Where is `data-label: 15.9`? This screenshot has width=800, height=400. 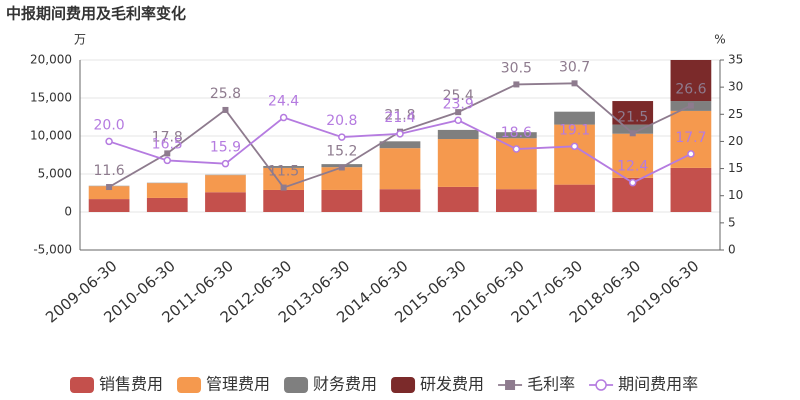 data-label: 15.9 is located at coordinates (225, 148).